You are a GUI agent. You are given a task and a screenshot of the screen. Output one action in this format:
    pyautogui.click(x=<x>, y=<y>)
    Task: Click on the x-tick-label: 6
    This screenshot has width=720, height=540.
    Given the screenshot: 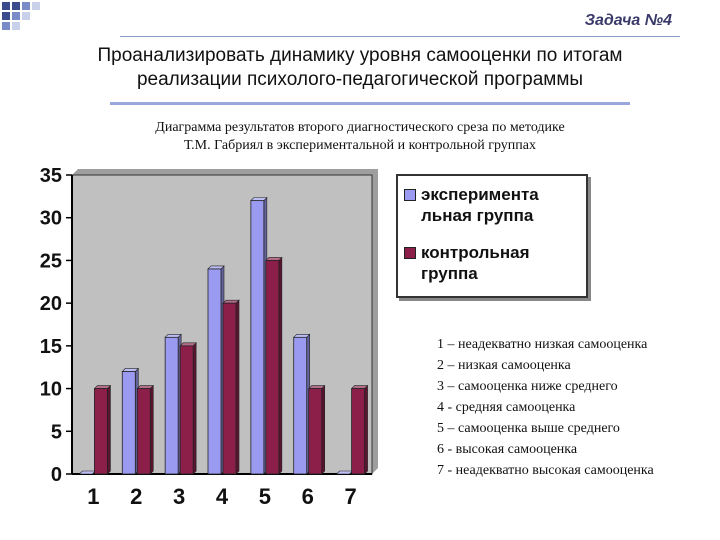 What is the action you would take?
    pyautogui.click(x=308, y=496)
    